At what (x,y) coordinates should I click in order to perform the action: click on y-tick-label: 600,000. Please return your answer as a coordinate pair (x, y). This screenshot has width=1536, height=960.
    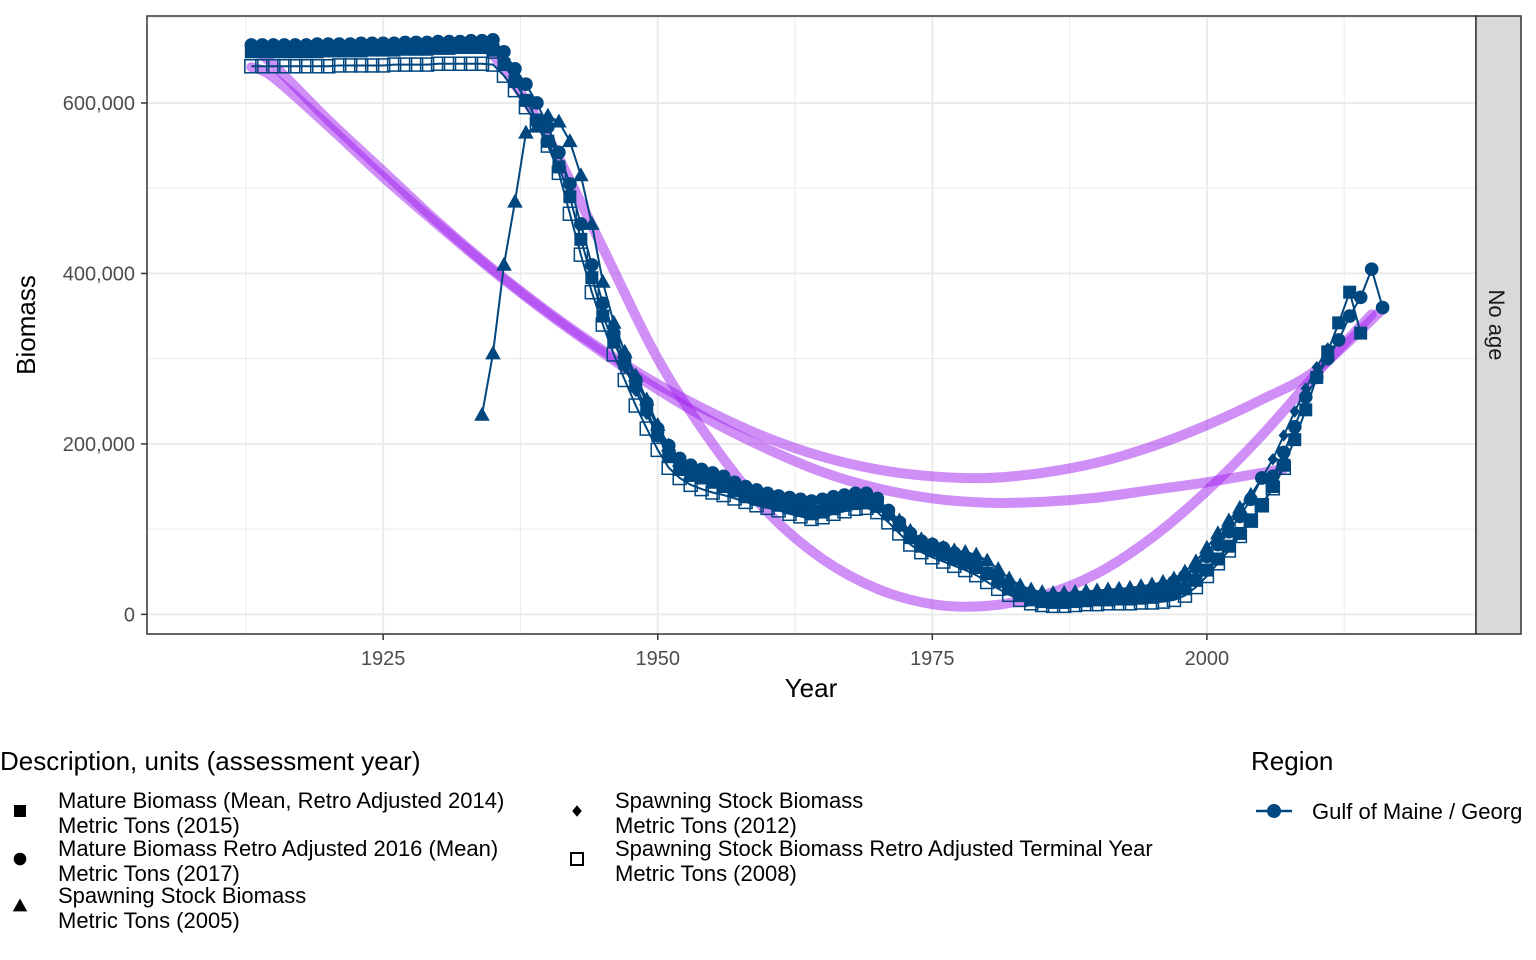
    Looking at the image, I should click on (99, 104).